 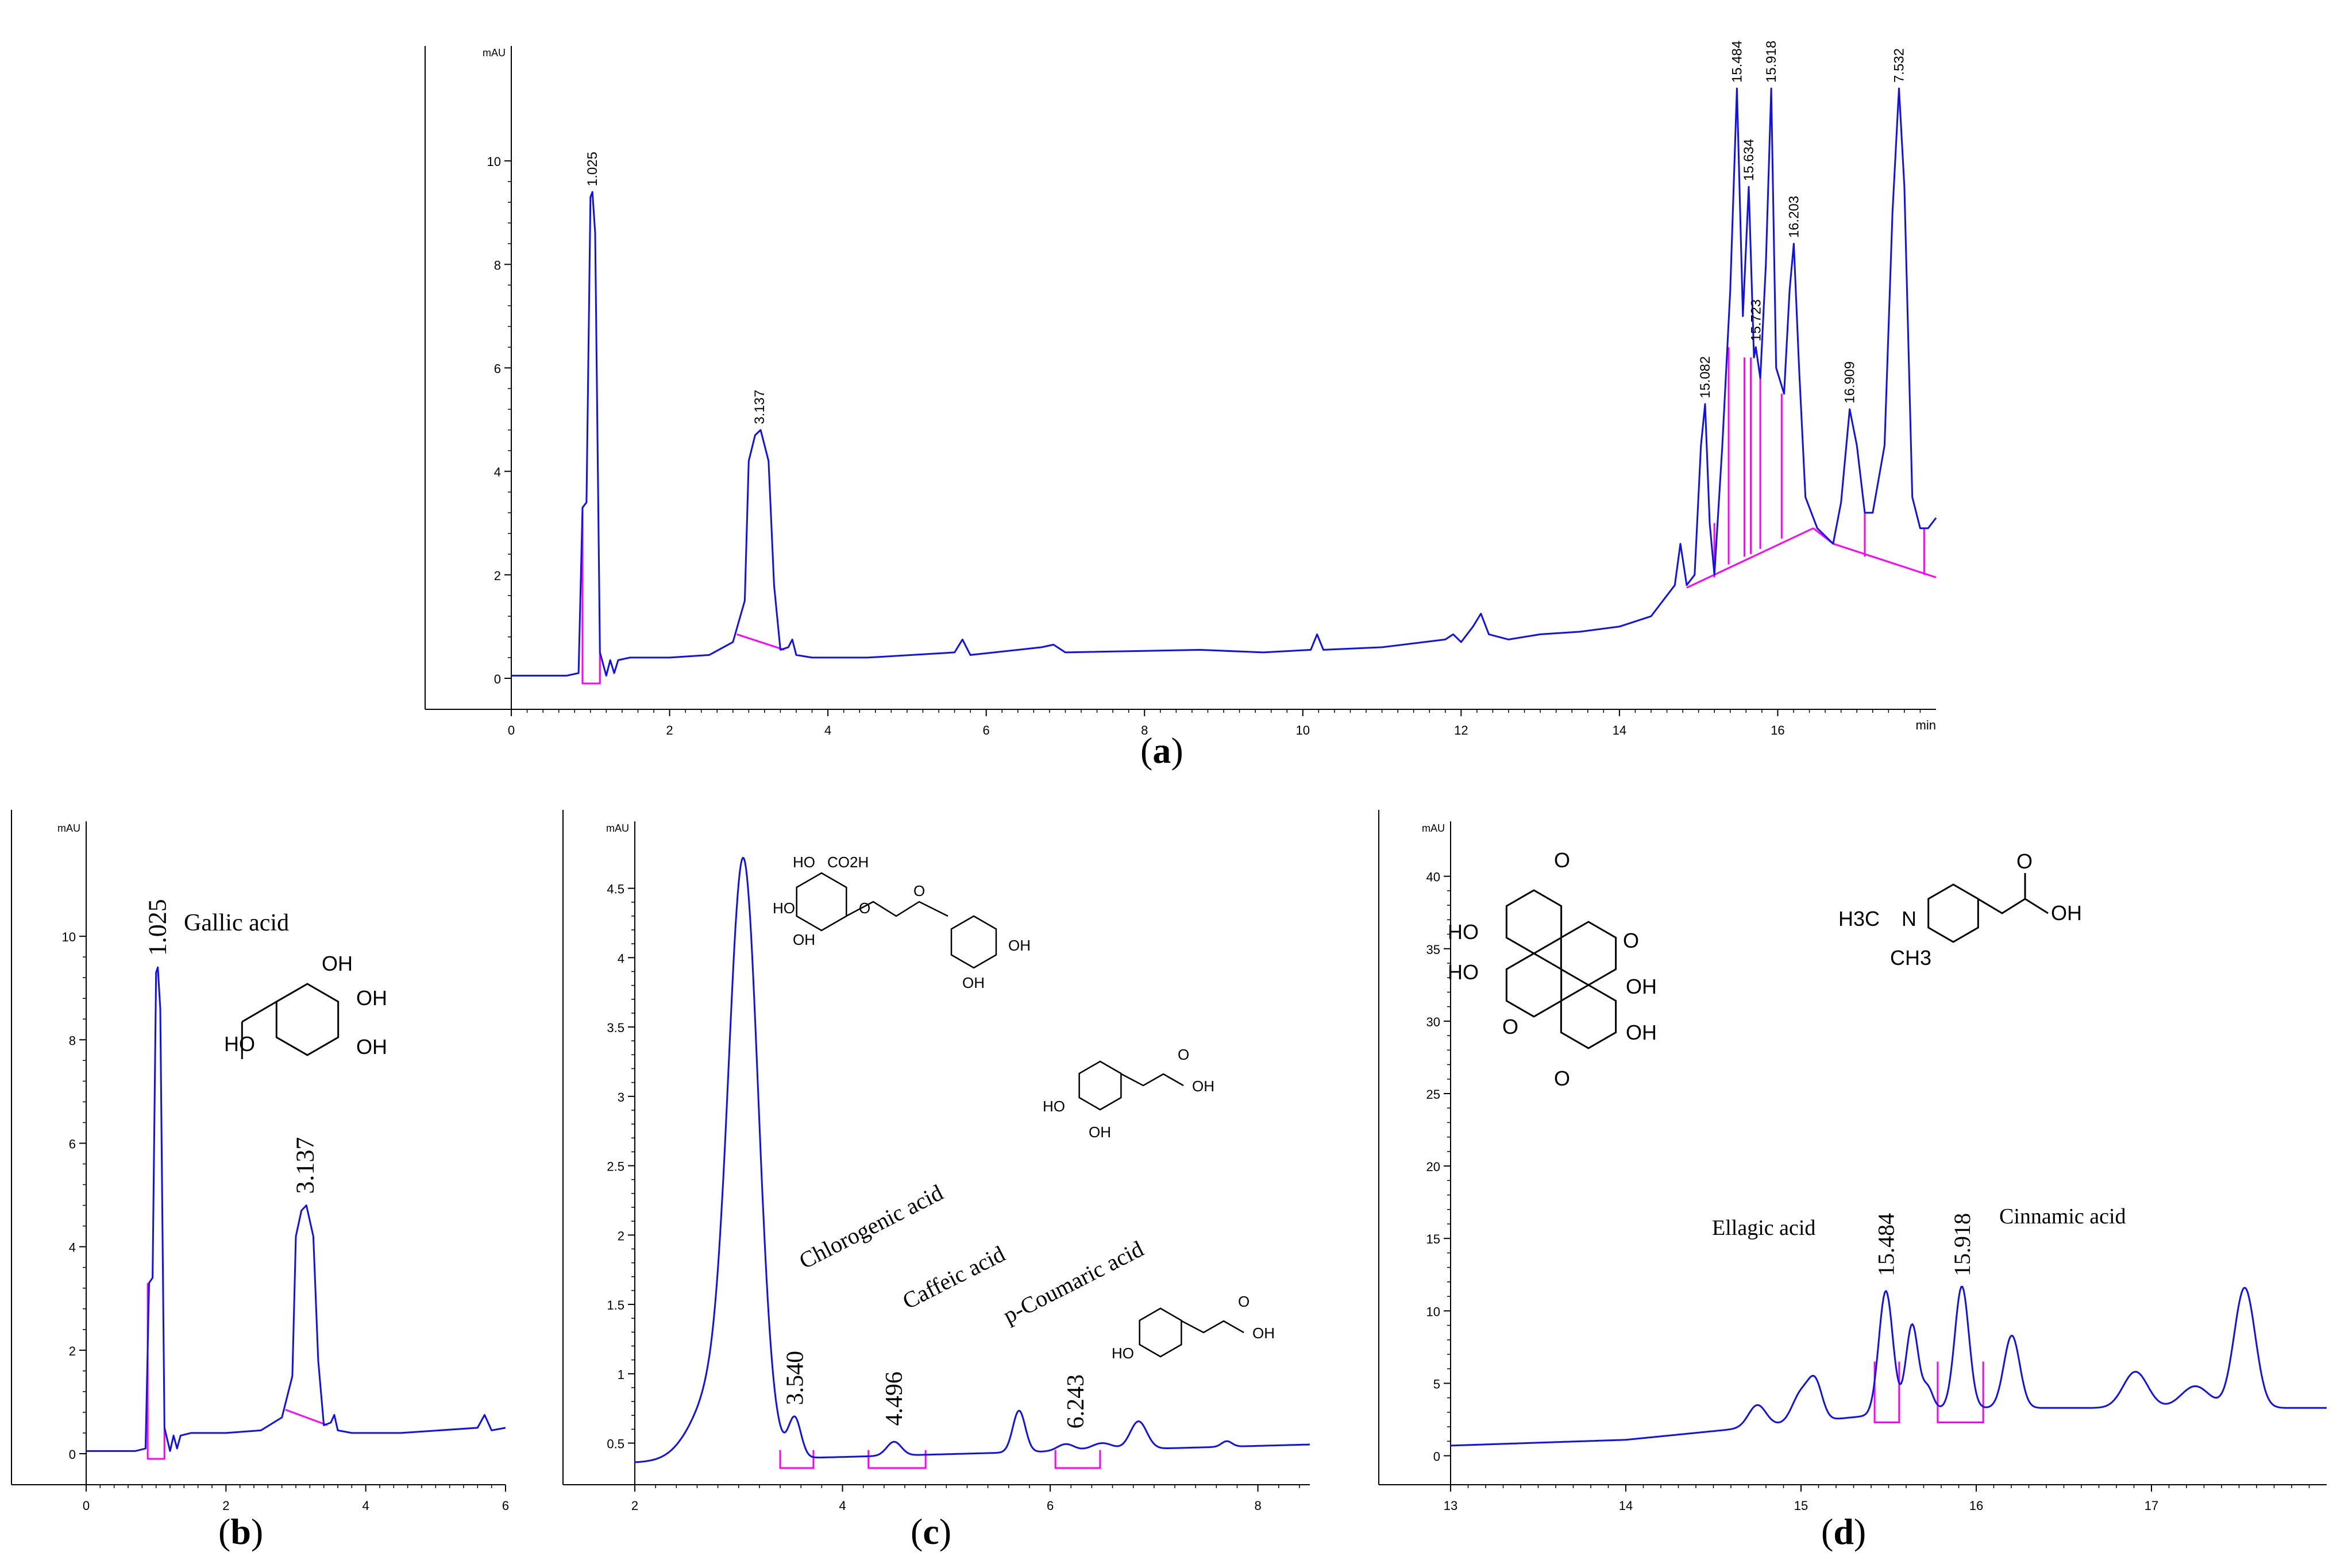 I want to click on x-tick-label: 15, so click(x=1801, y=1506).